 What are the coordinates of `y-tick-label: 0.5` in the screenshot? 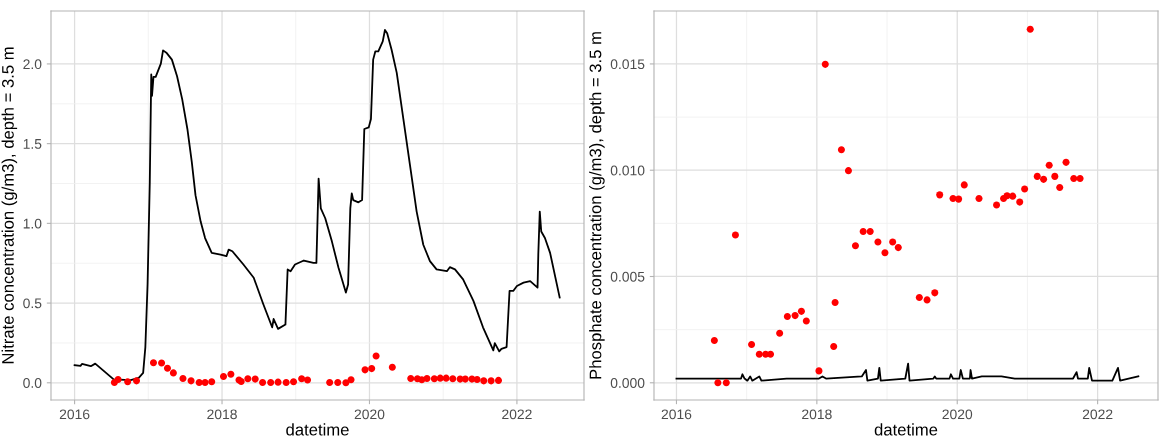 It's located at (32, 303).